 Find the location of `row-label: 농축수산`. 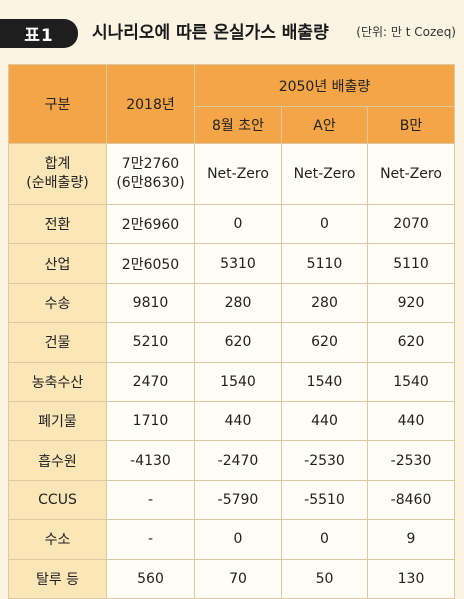

row-label: 농축수산 is located at coordinates (57, 381).